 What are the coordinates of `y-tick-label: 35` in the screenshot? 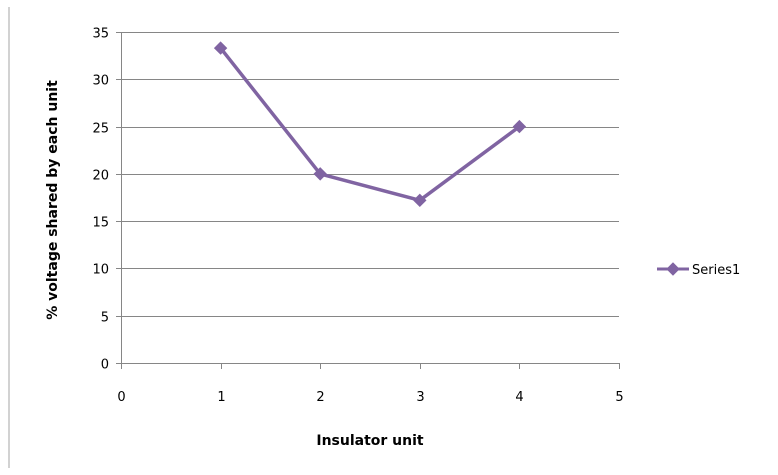 It's located at (100, 34).